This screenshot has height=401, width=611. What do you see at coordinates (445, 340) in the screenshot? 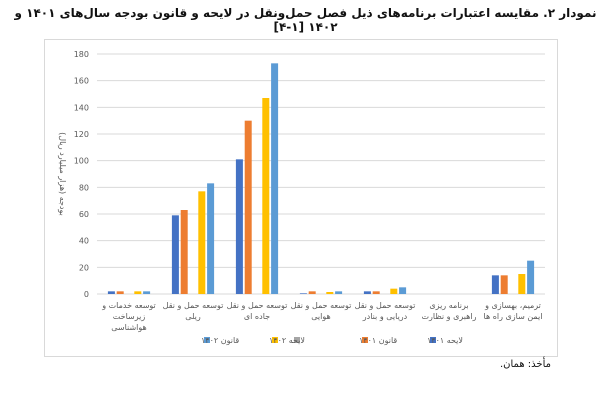
I see `legend-label: لایحه ۱۴۰۱` at bounding box center [445, 340].